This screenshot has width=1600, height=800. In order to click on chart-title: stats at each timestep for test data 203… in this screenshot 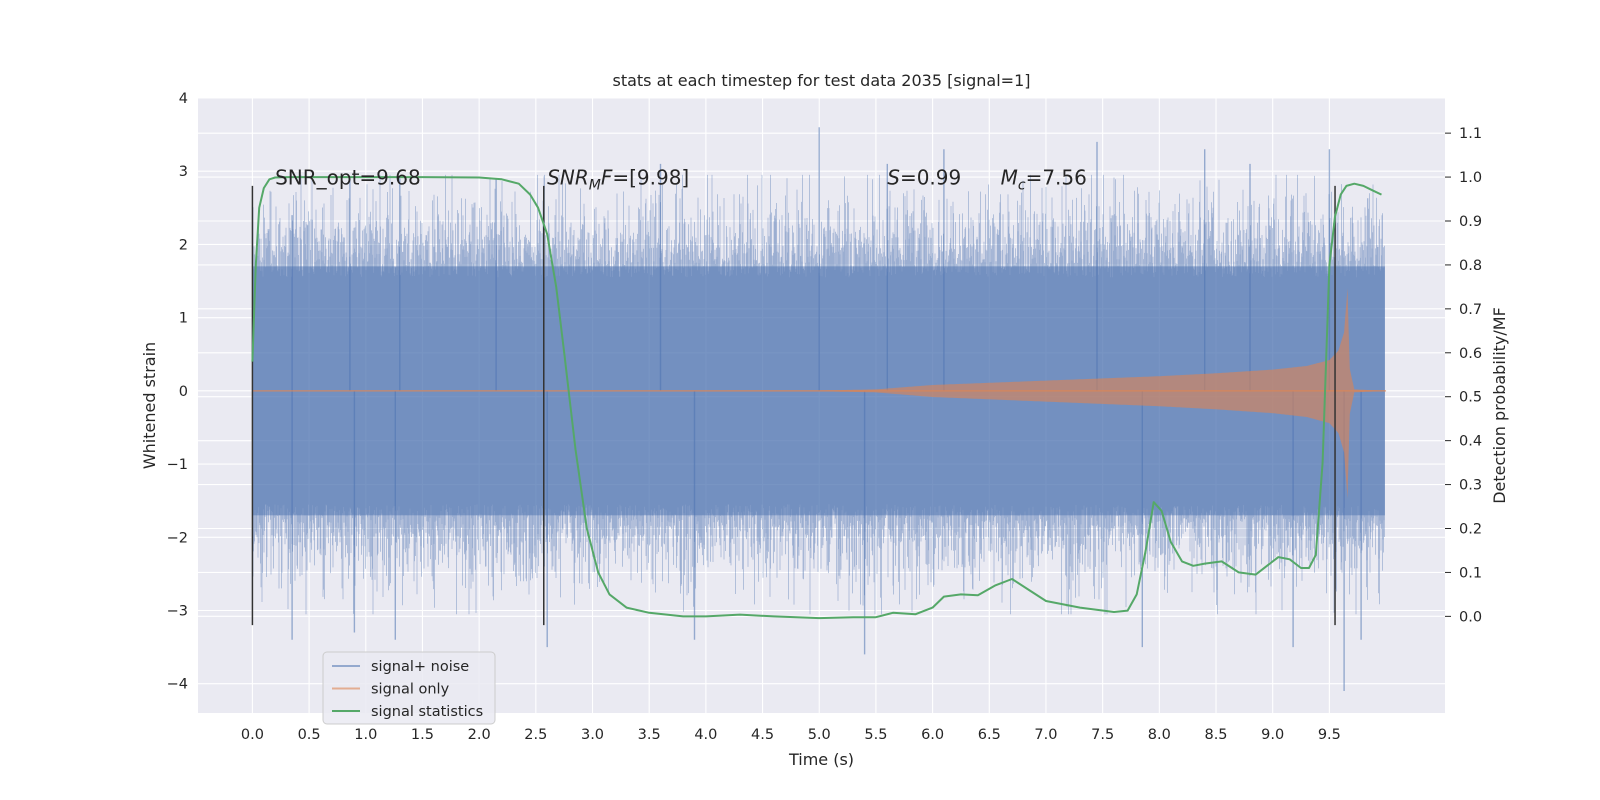, I will do `click(821, 80)`.